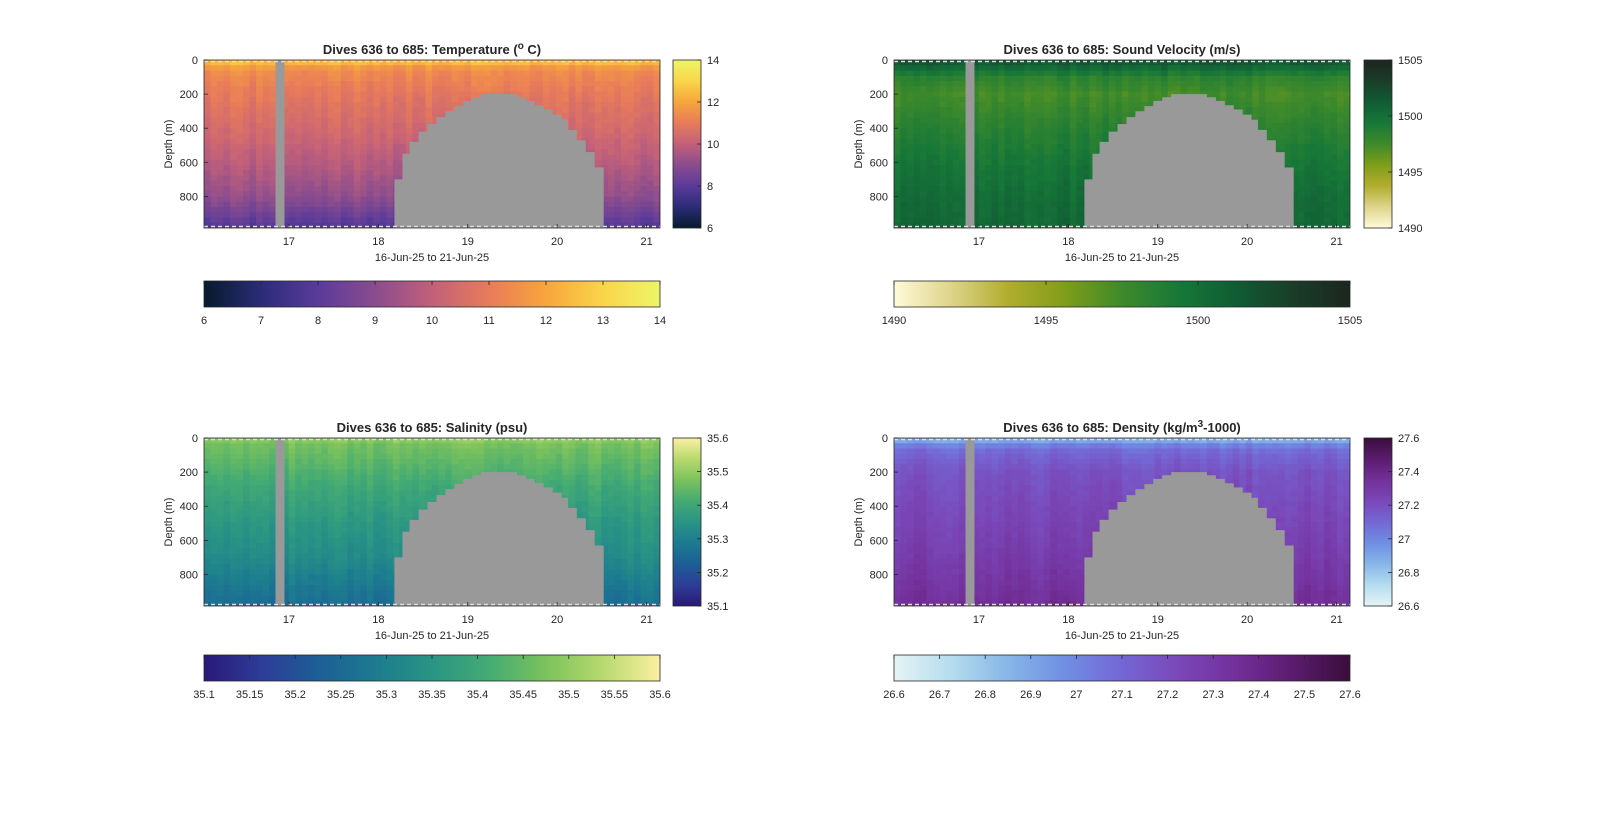  What do you see at coordinates (1122, 144) in the screenshot?
I see `sound-velocity-axes-frame` at bounding box center [1122, 144].